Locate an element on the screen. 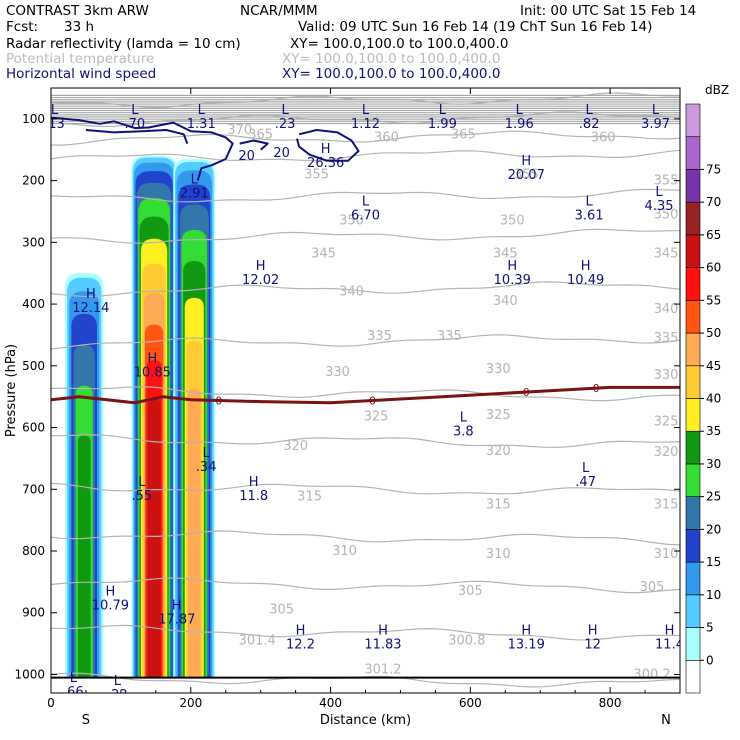  model-title: CONTRAST 3km ARW is located at coordinates (77, 11).